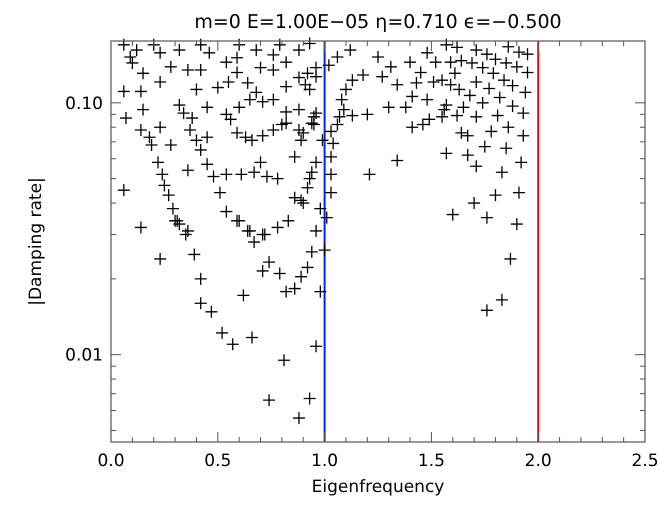 The height and width of the screenshot is (506, 666). What do you see at coordinates (218, 461) in the screenshot?
I see `x-tick-label: 0.5` at bounding box center [218, 461].